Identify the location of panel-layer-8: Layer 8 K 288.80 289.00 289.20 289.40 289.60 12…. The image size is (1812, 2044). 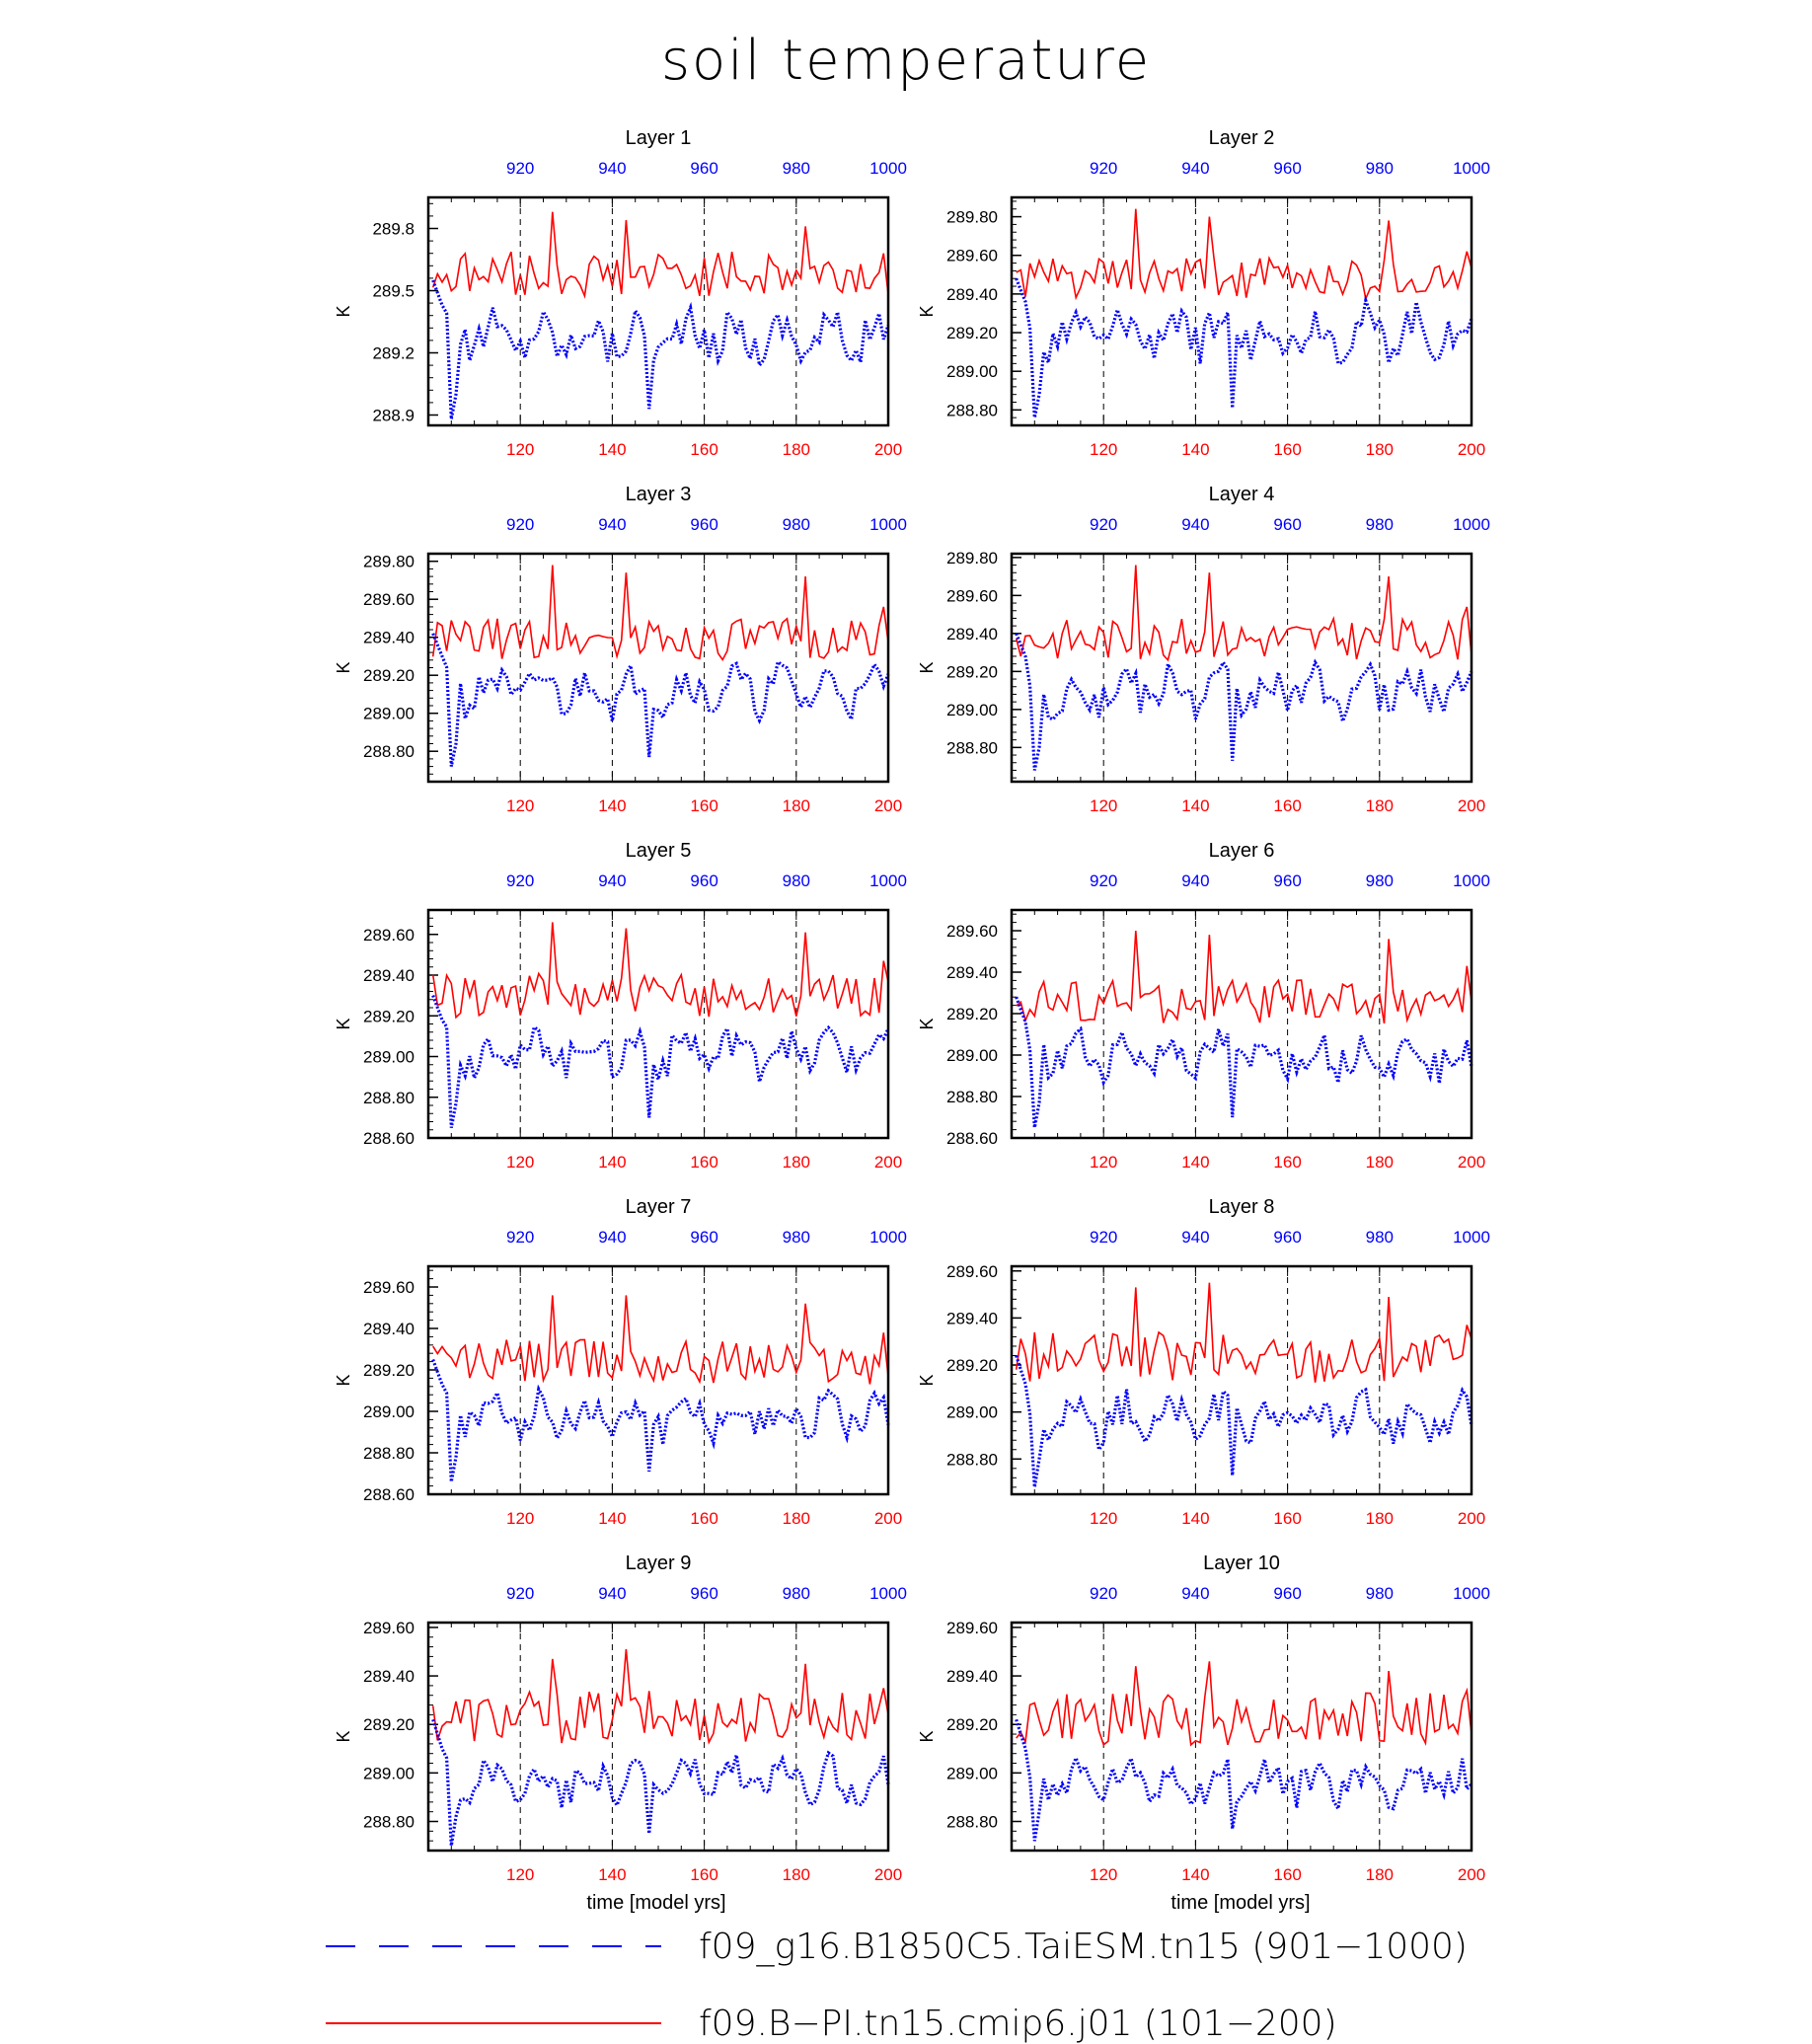
(1203, 1362).